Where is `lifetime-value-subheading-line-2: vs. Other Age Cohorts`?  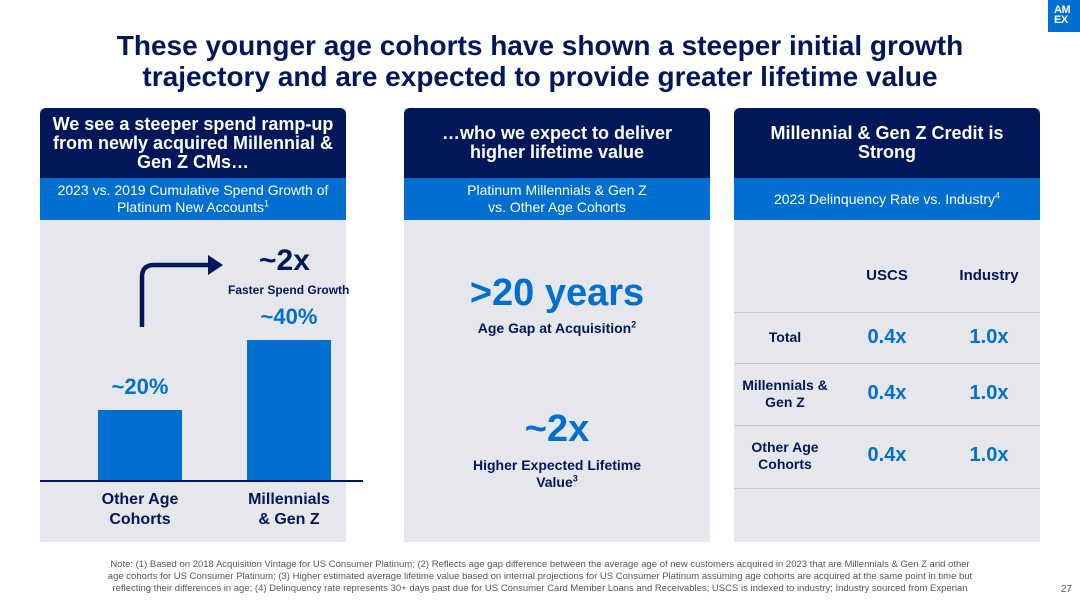
lifetime-value-subheading-line-2: vs. Other Age Cohorts is located at coordinates (557, 207).